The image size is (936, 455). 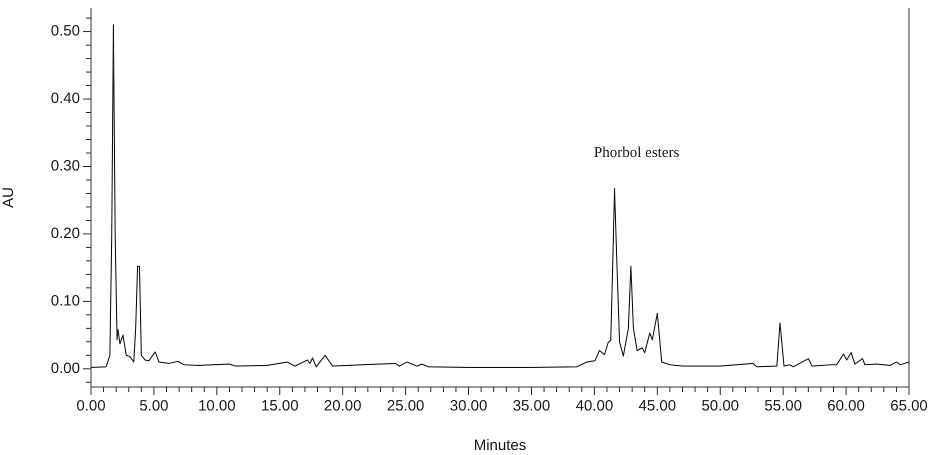 I want to click on x-tick-label: 10.00, so click(x=217, y=406).